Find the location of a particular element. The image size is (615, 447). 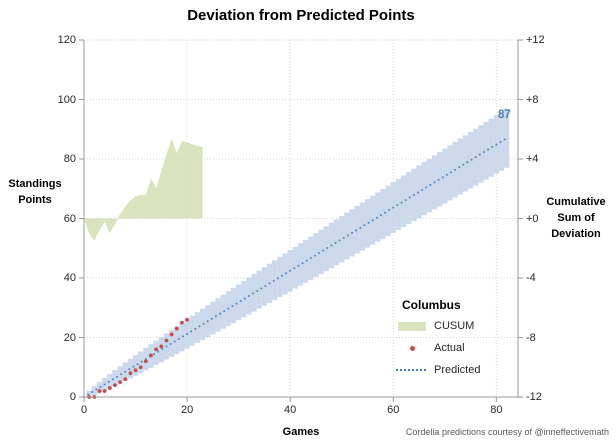

left-axis-tick-label: 80 is located at coordinates (69, 159).